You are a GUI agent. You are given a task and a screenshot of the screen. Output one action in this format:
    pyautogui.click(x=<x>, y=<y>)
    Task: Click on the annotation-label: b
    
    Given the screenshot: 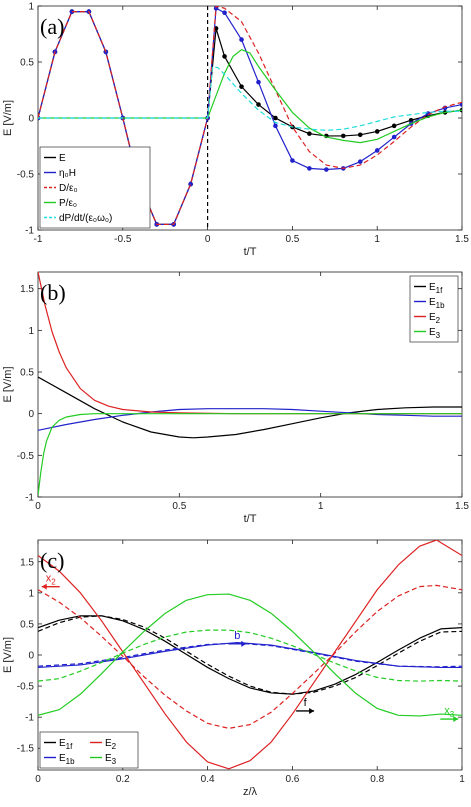 What is the action you would take?
    pyautogui.click(x=237, y=636)
    